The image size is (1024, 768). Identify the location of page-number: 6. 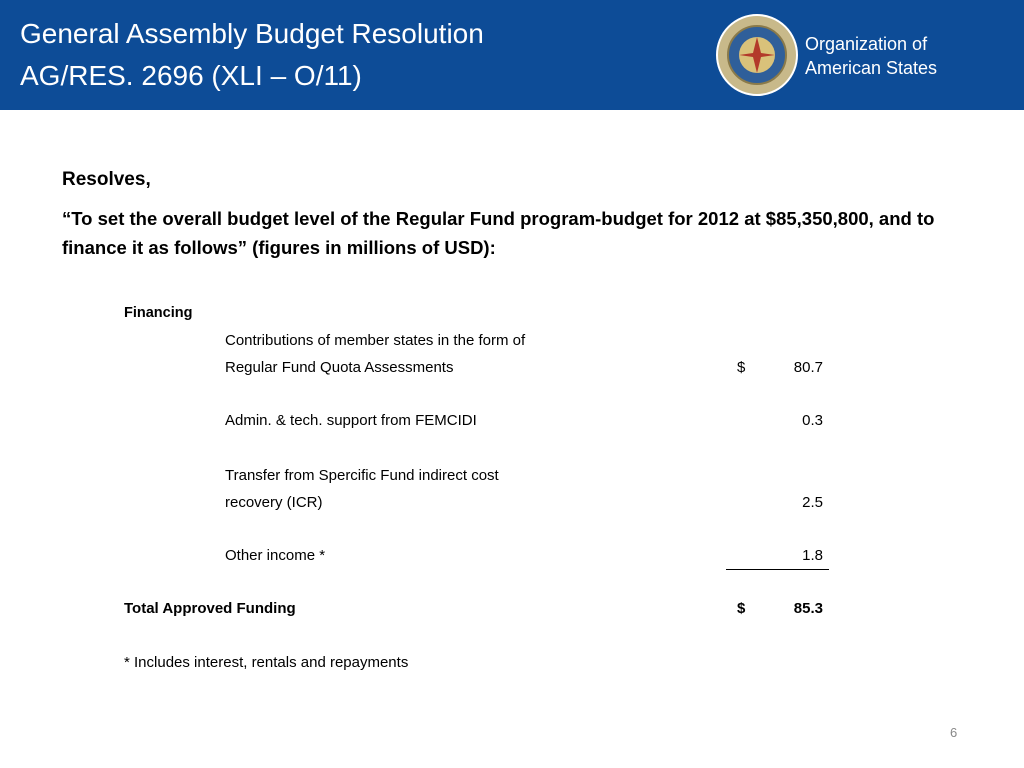
(954, 732).